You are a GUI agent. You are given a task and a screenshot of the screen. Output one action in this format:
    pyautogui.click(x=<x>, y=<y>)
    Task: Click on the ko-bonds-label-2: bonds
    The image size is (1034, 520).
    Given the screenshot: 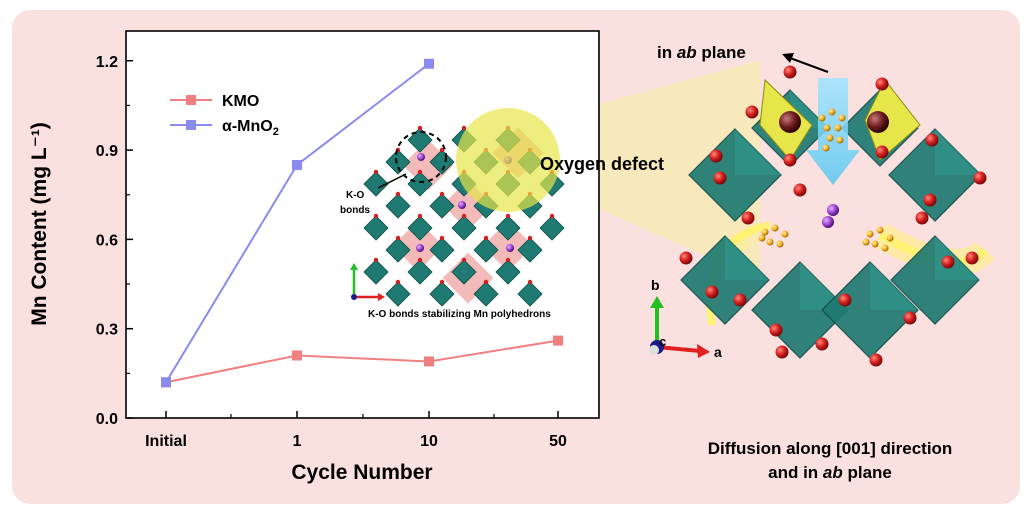 What is the action you would take?
    pyautogui.click(x=355, y=210)
    